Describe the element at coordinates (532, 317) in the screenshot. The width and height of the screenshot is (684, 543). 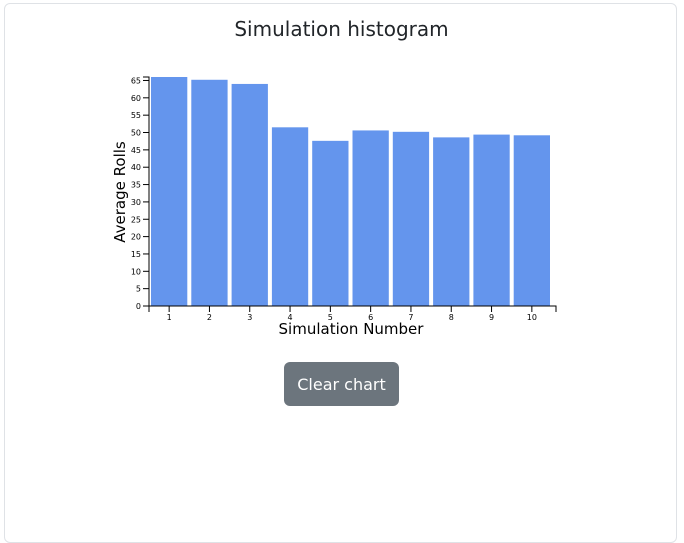
I see `x-tick-label: 10` at that location.